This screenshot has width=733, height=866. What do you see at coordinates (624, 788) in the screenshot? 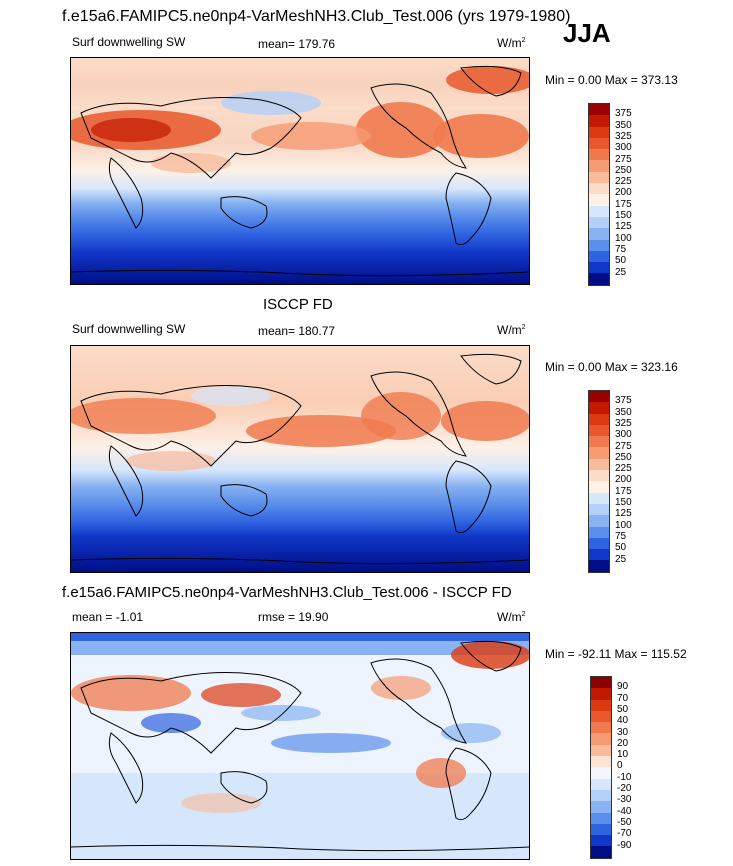
I see `colorbar-level-label: -20` at bounding box center [624, 788].